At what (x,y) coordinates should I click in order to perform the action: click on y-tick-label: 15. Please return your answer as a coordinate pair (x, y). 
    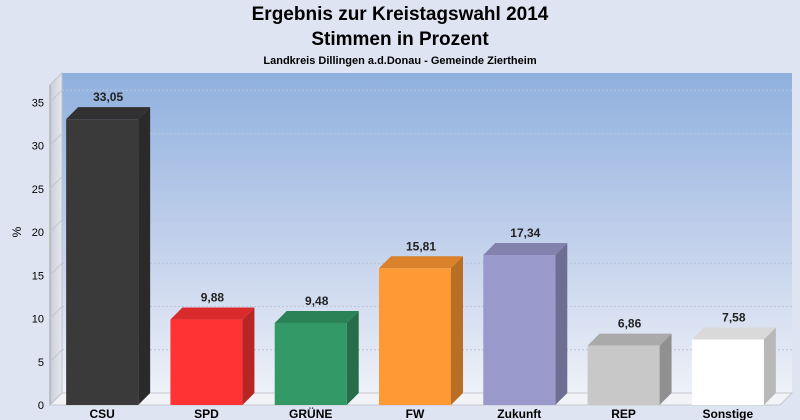
    Looking at the image, I should click on (38, 276).